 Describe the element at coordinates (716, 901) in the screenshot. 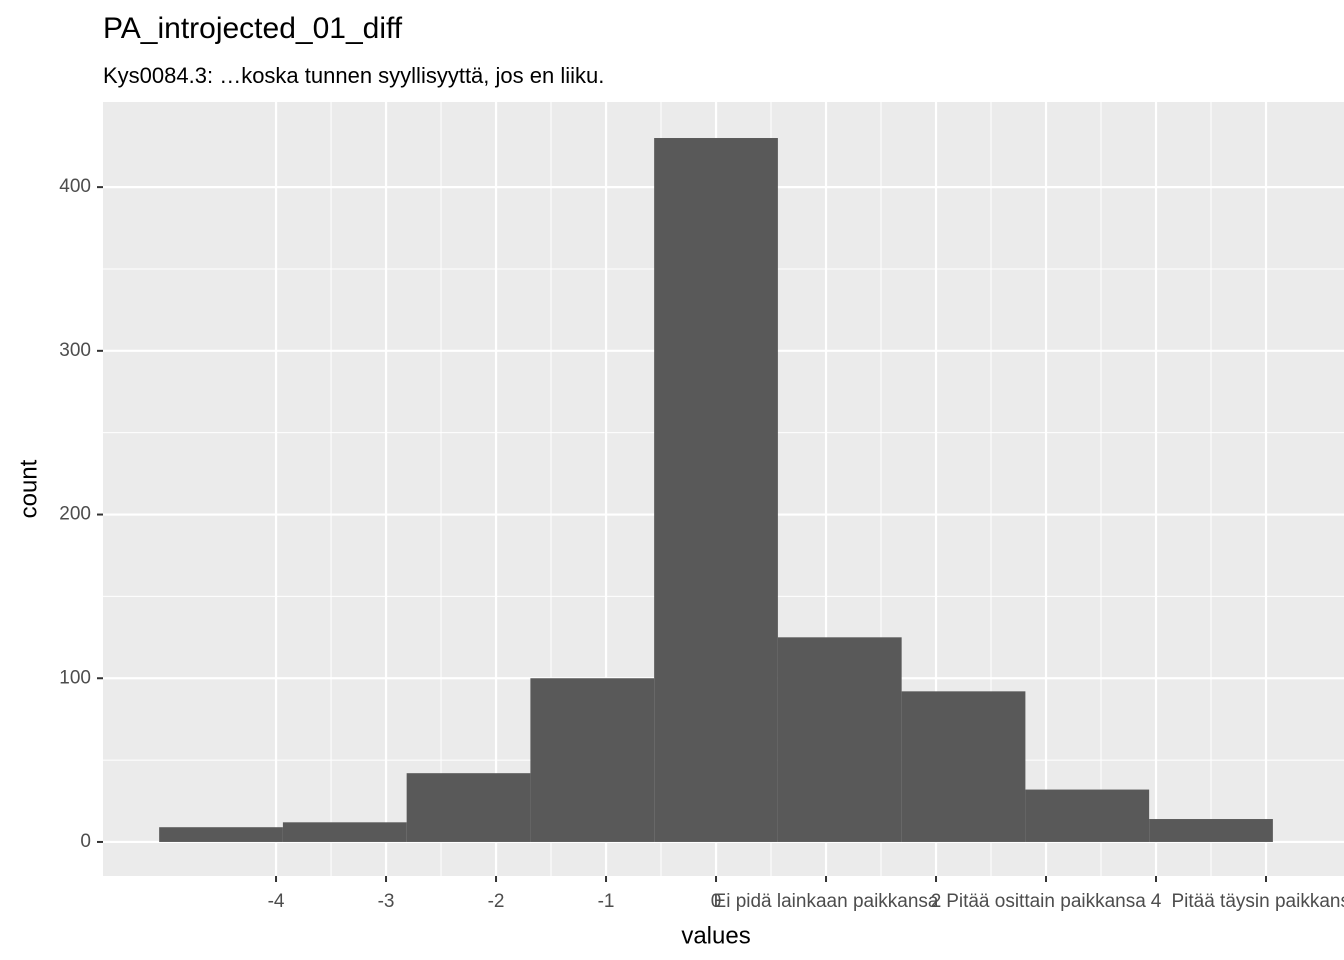

I see `x-tick-label: 0` at that location.